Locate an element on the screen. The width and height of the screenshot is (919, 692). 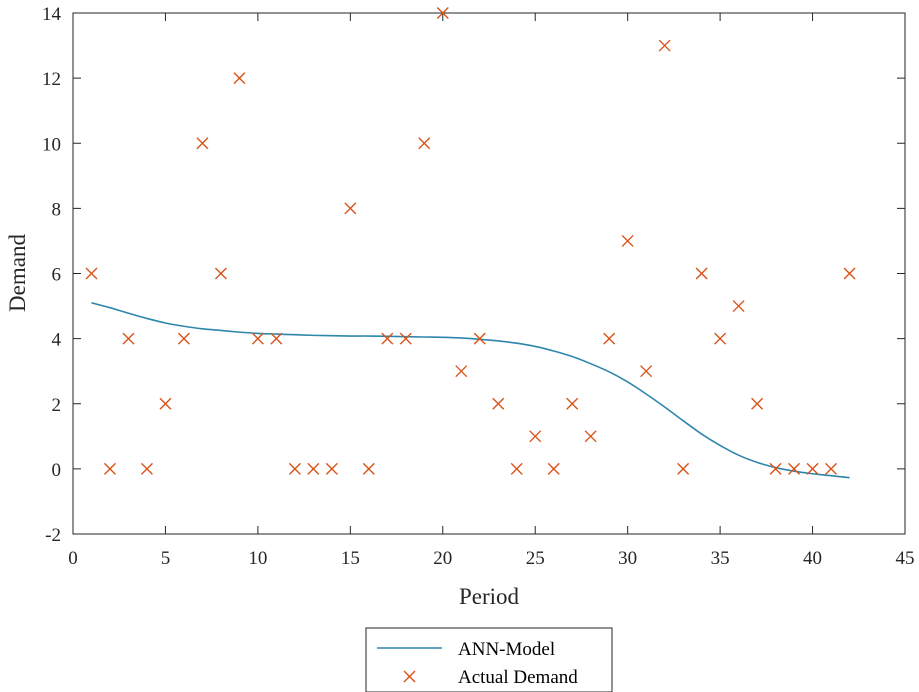
y-tick-label: 8 is located at coordinates (57, 209).